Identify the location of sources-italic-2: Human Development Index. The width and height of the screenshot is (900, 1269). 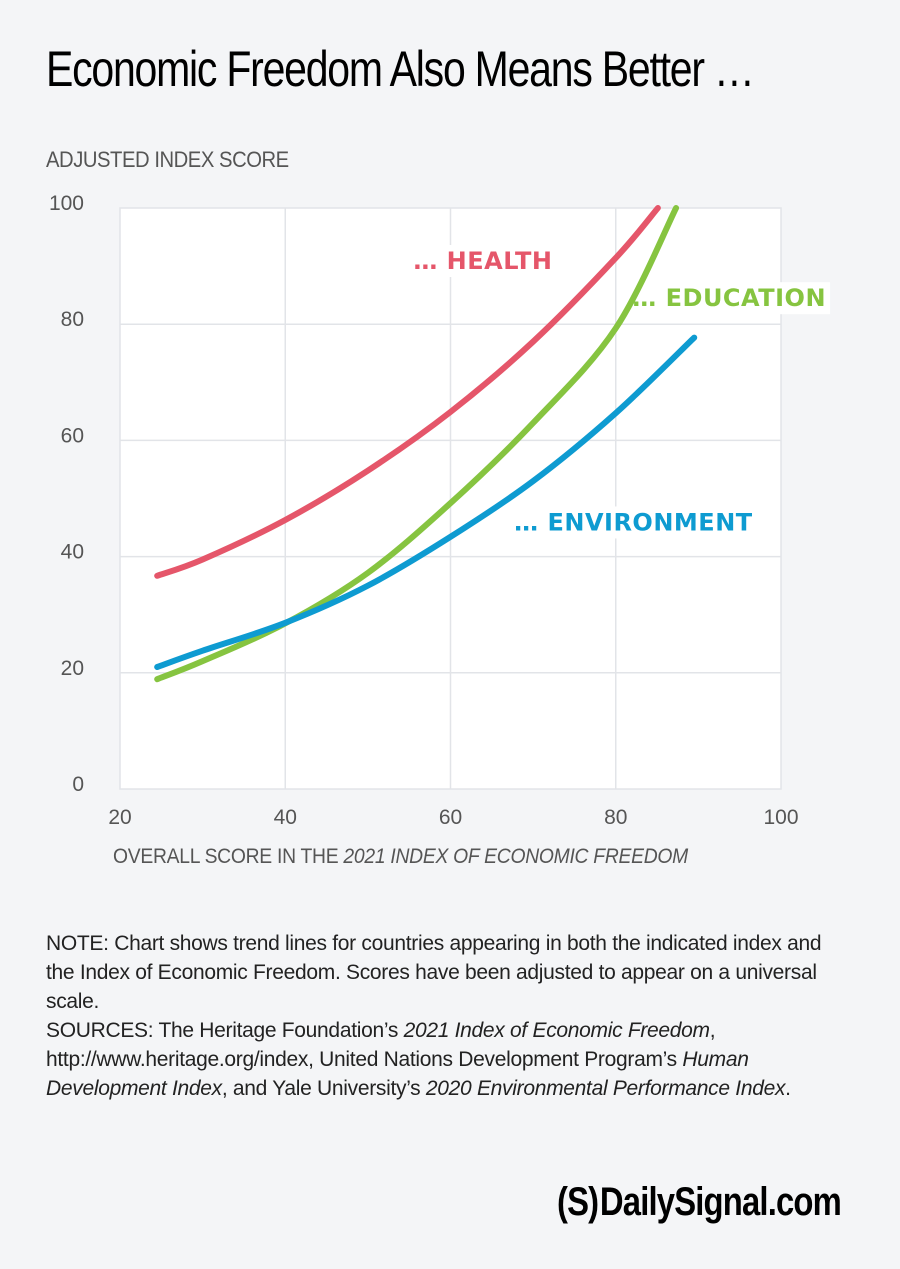
(397, 1074).